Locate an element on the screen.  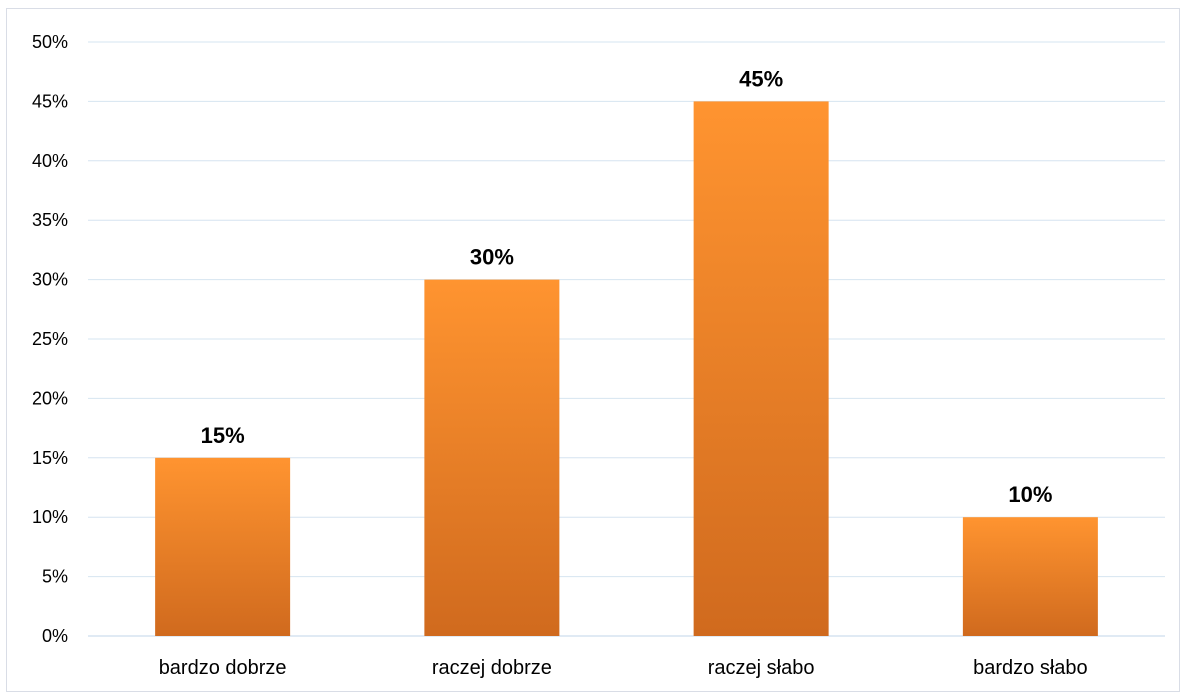
y-tick-label: 0% is located at coordinates (55, 636).